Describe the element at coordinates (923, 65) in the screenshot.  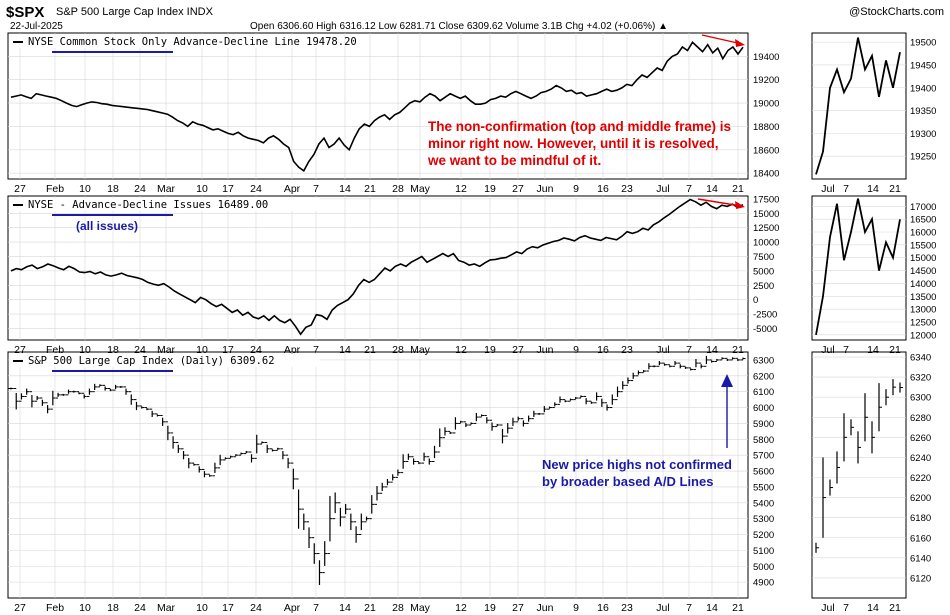
I see `zoom-y-tick-label: 19450` at that location.